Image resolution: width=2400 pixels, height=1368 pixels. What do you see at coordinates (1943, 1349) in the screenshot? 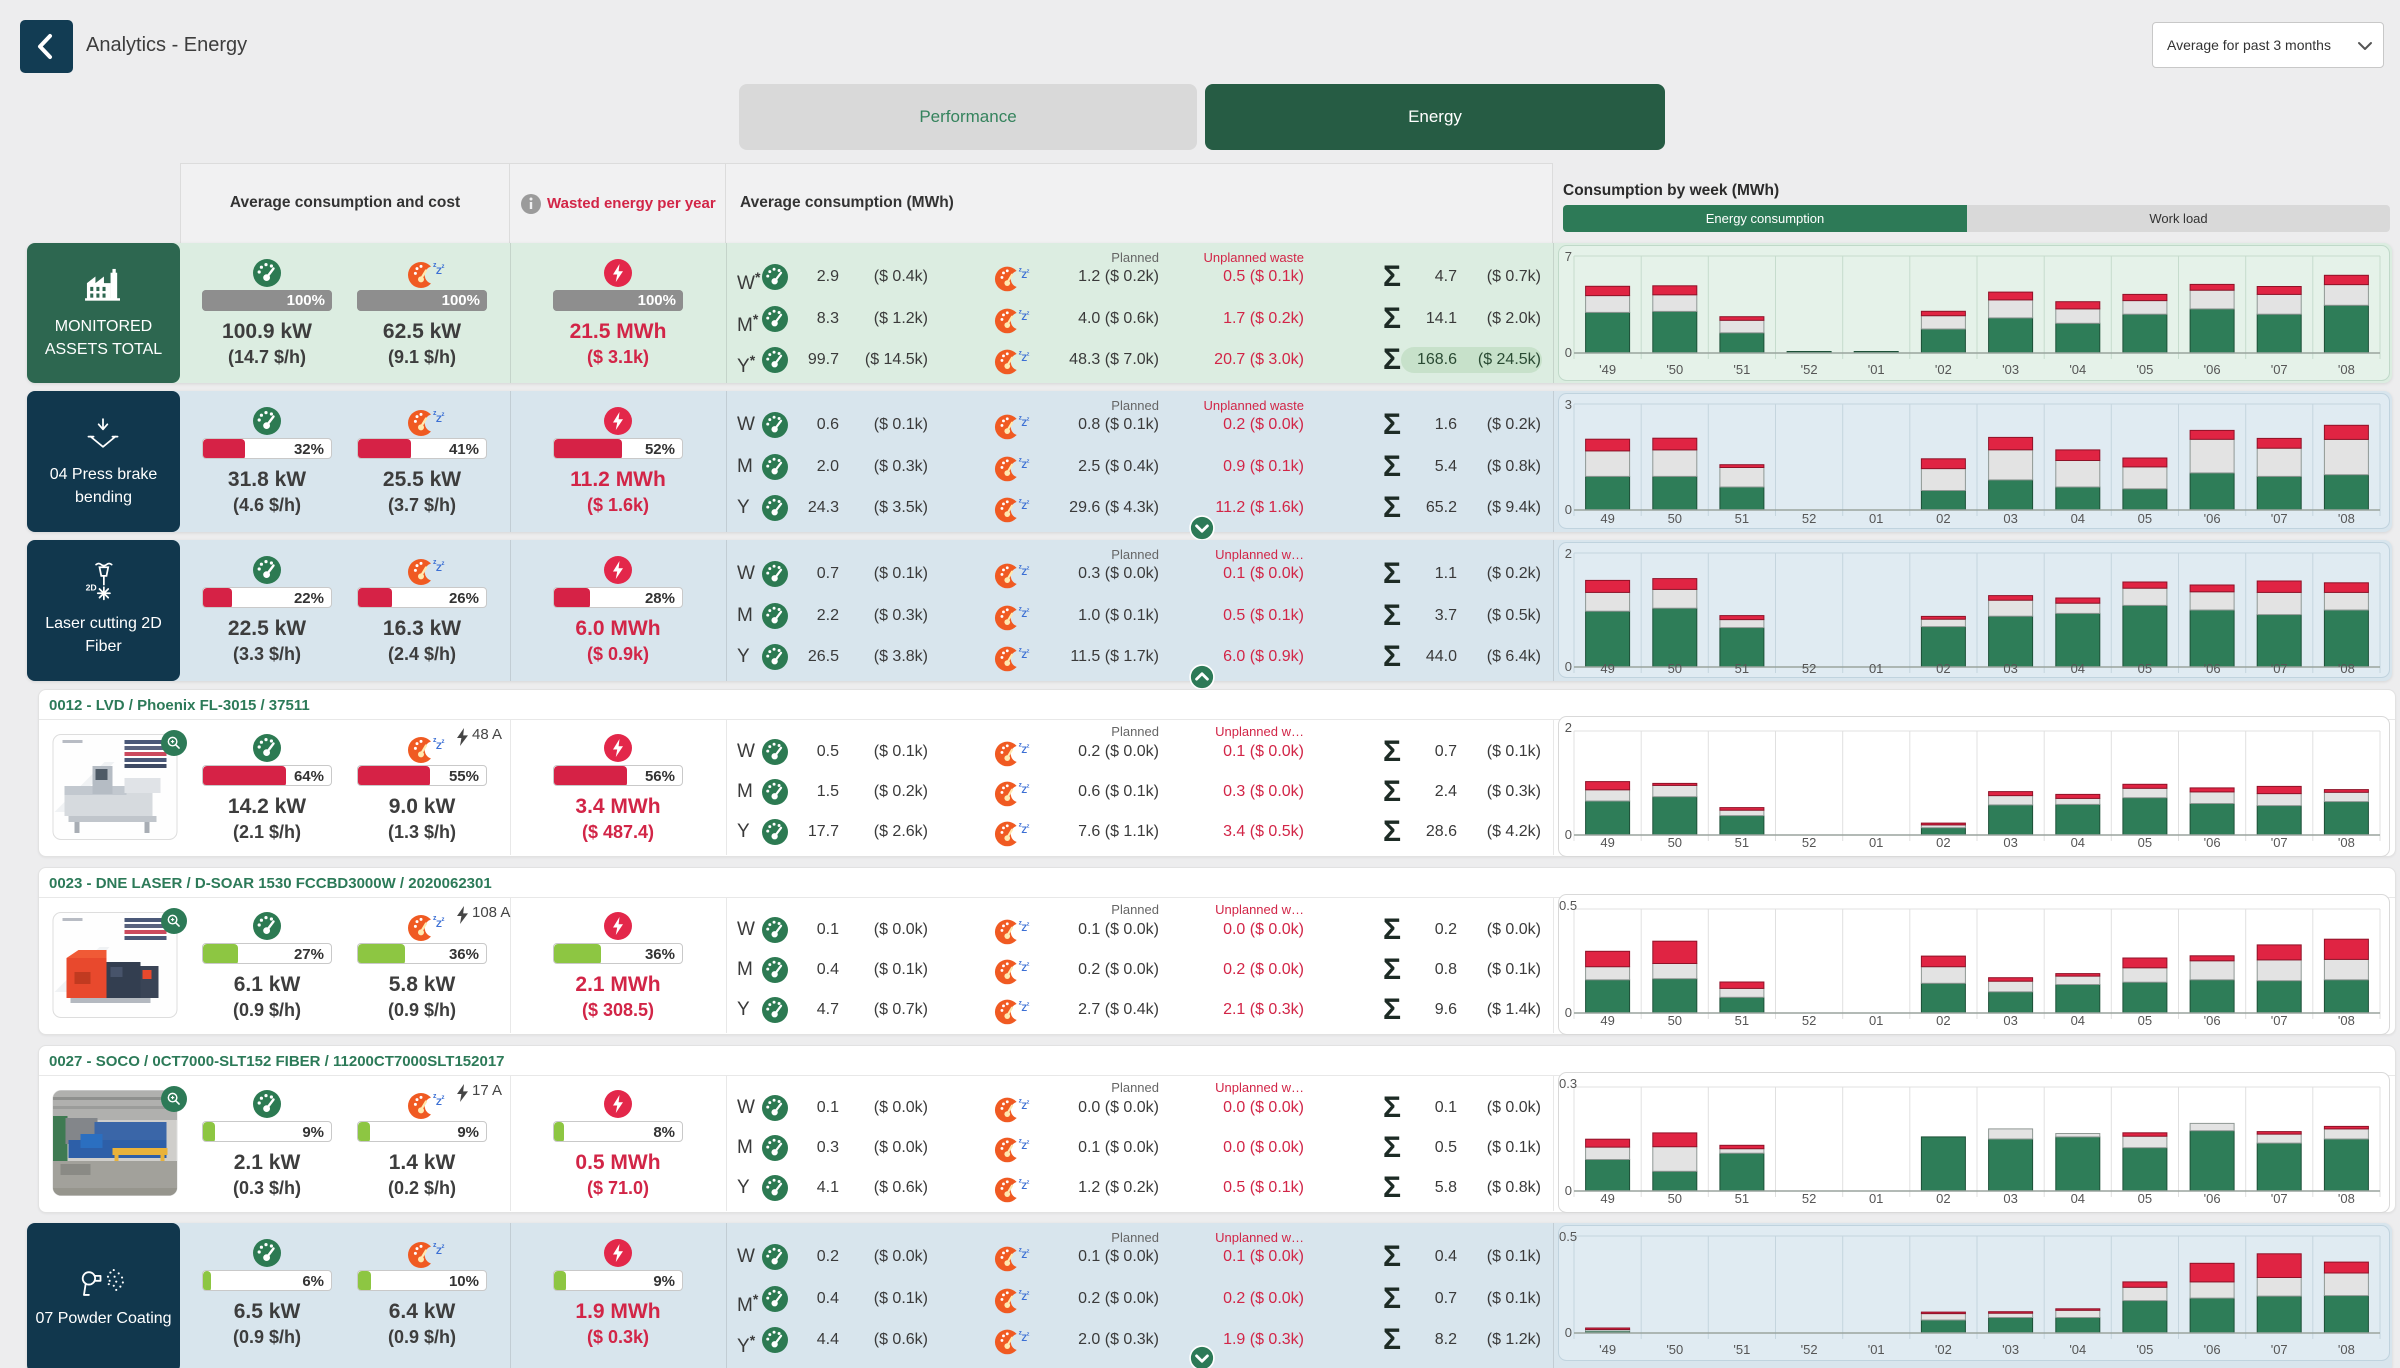
I see `svg-text: '02` at bounding box center [1943, 1349].